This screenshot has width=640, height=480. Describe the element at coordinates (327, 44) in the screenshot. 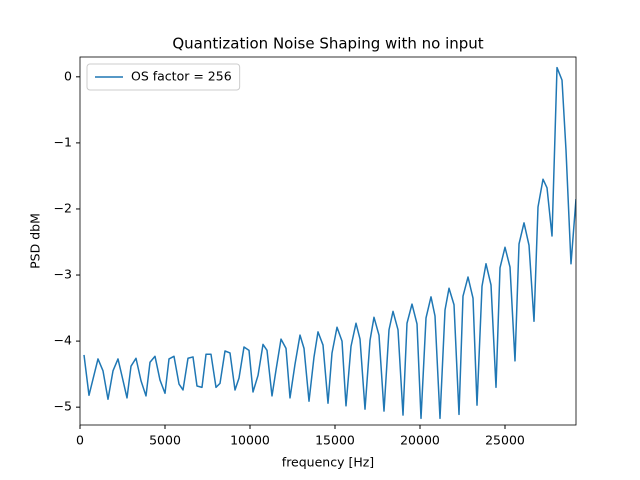

I see `chart-title: Quantization Noise Shaping with no input` at that location.